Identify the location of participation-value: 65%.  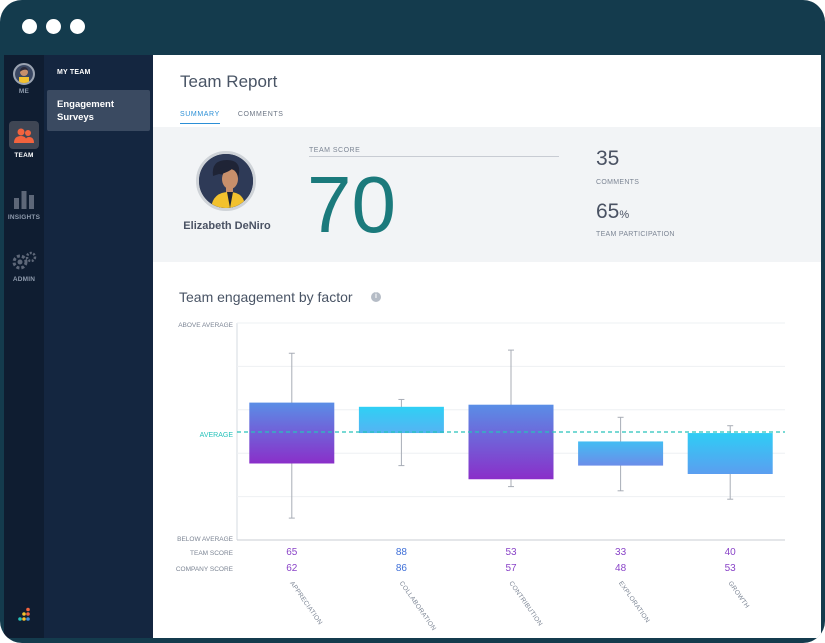
(612, 212).